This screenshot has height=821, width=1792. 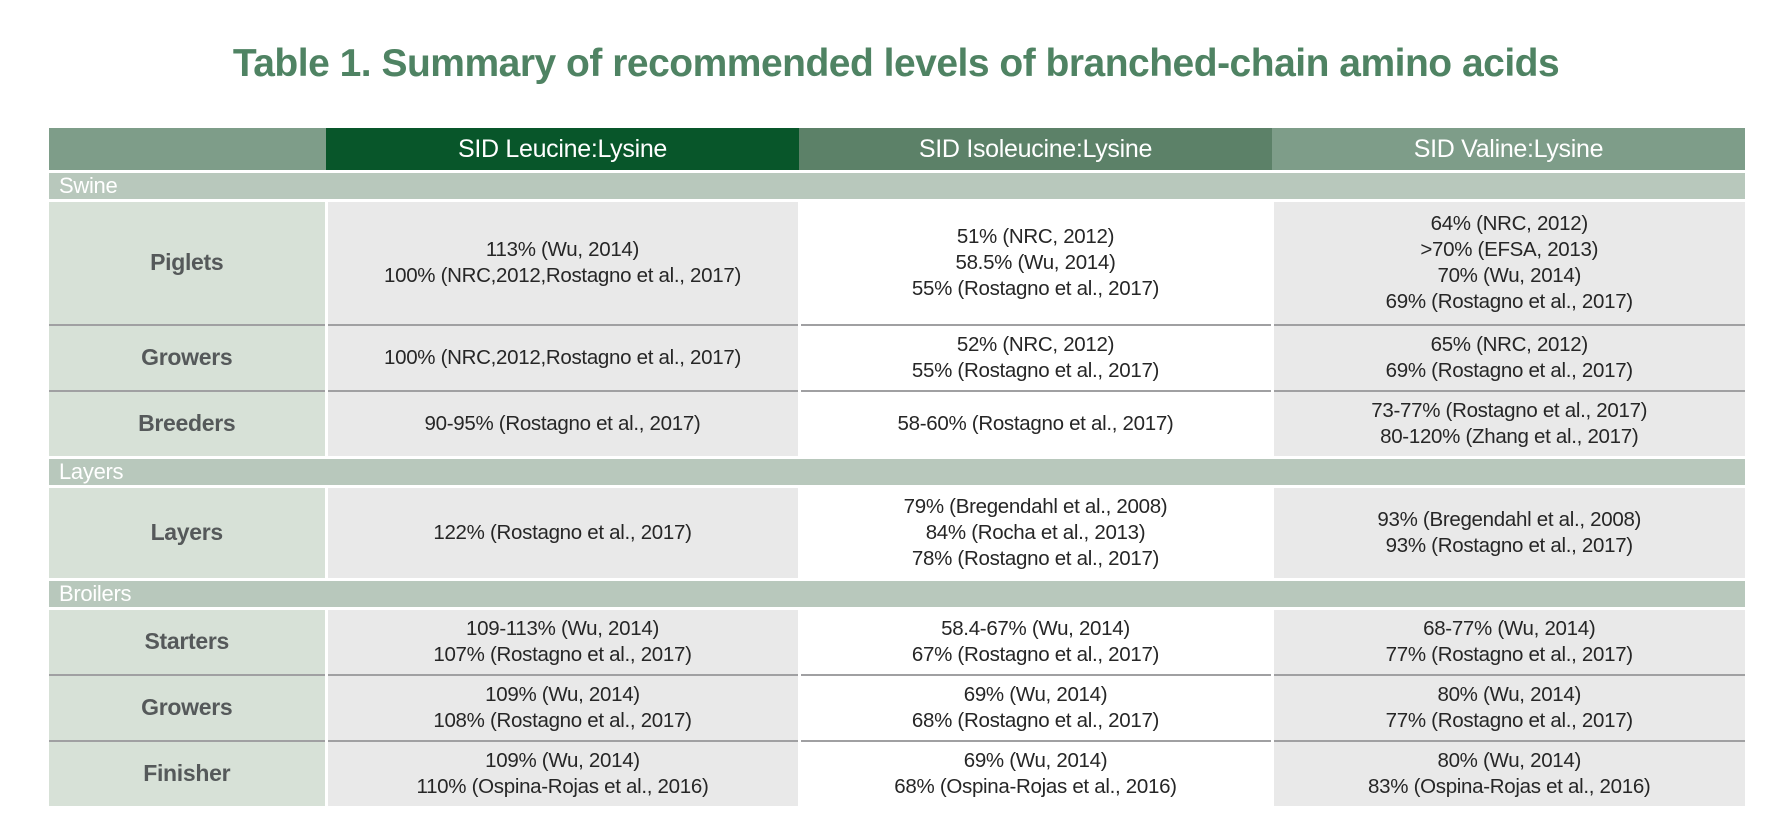 I want to click on row-label: Starters, so click(x=187, y=641).